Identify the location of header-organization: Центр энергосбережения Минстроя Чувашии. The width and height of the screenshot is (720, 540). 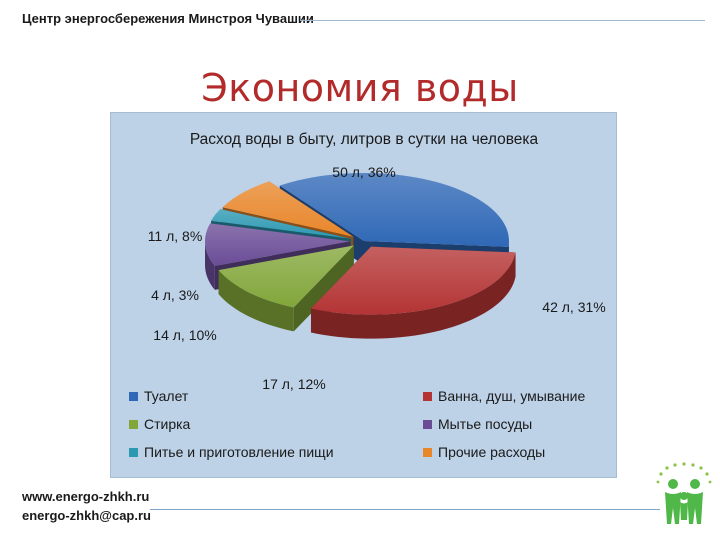
(168, 18).